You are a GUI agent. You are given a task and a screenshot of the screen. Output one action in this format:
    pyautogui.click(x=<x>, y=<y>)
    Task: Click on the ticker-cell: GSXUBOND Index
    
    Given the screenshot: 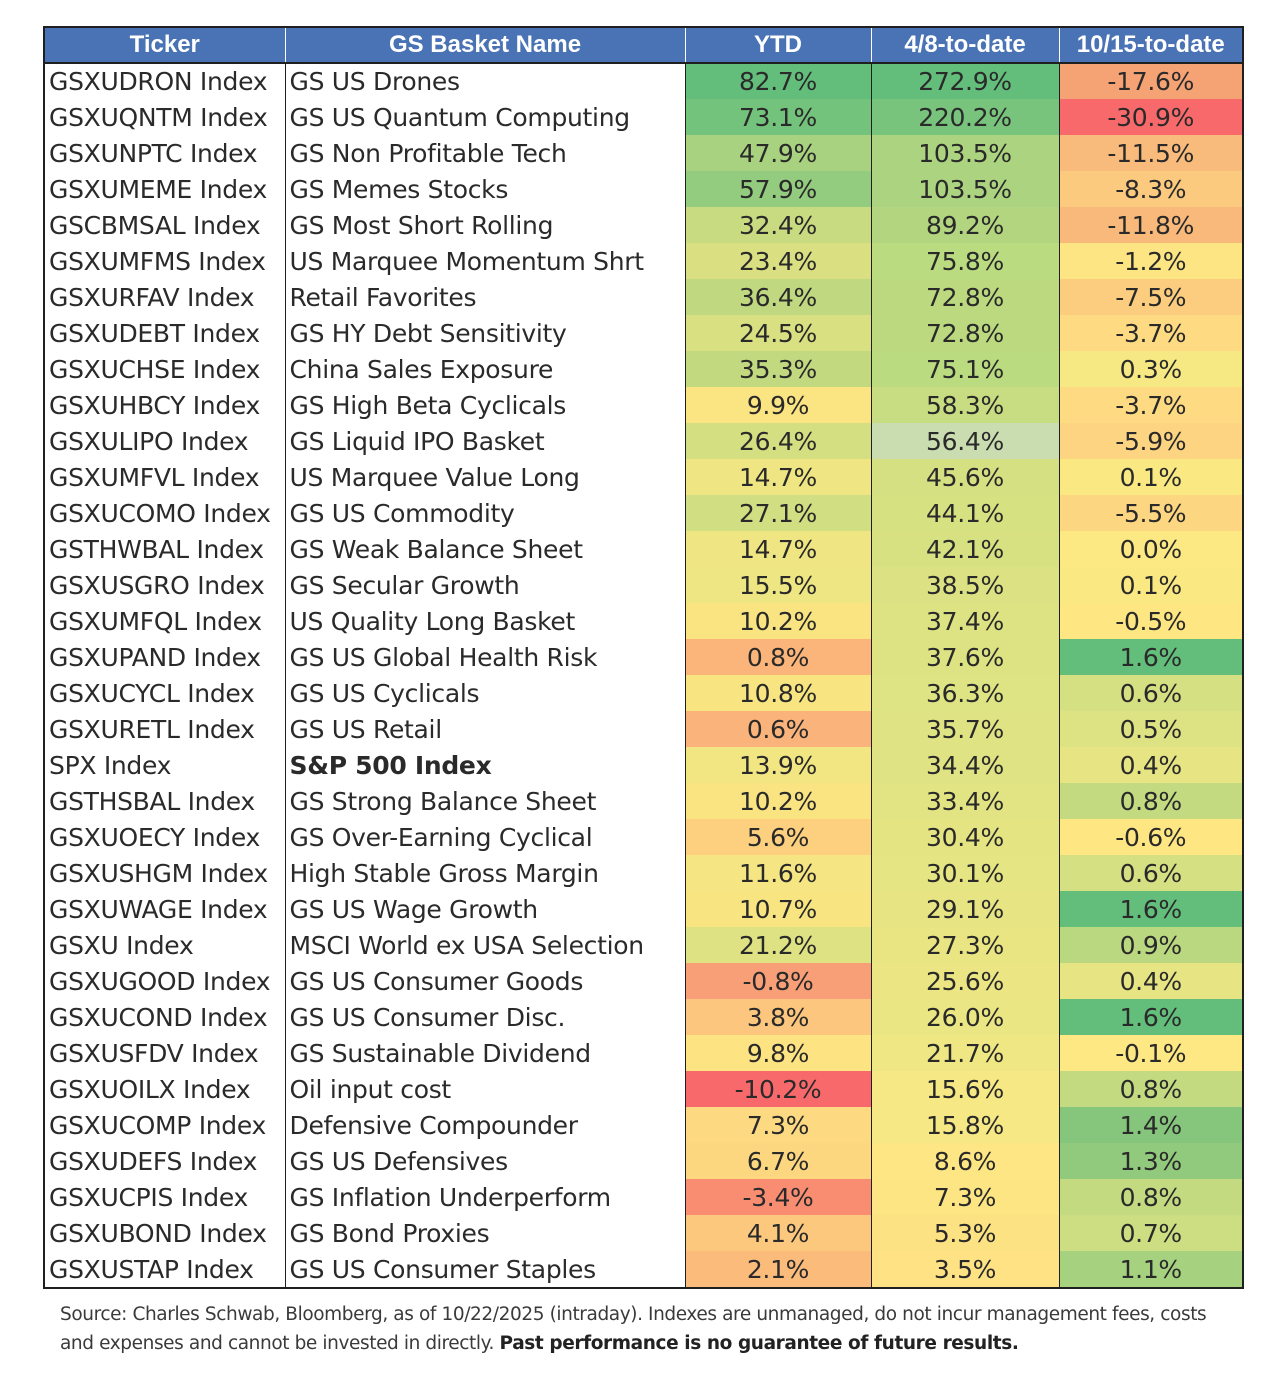 What is the action you would take?
    pyautogui.click(x=165, y=1233)
    